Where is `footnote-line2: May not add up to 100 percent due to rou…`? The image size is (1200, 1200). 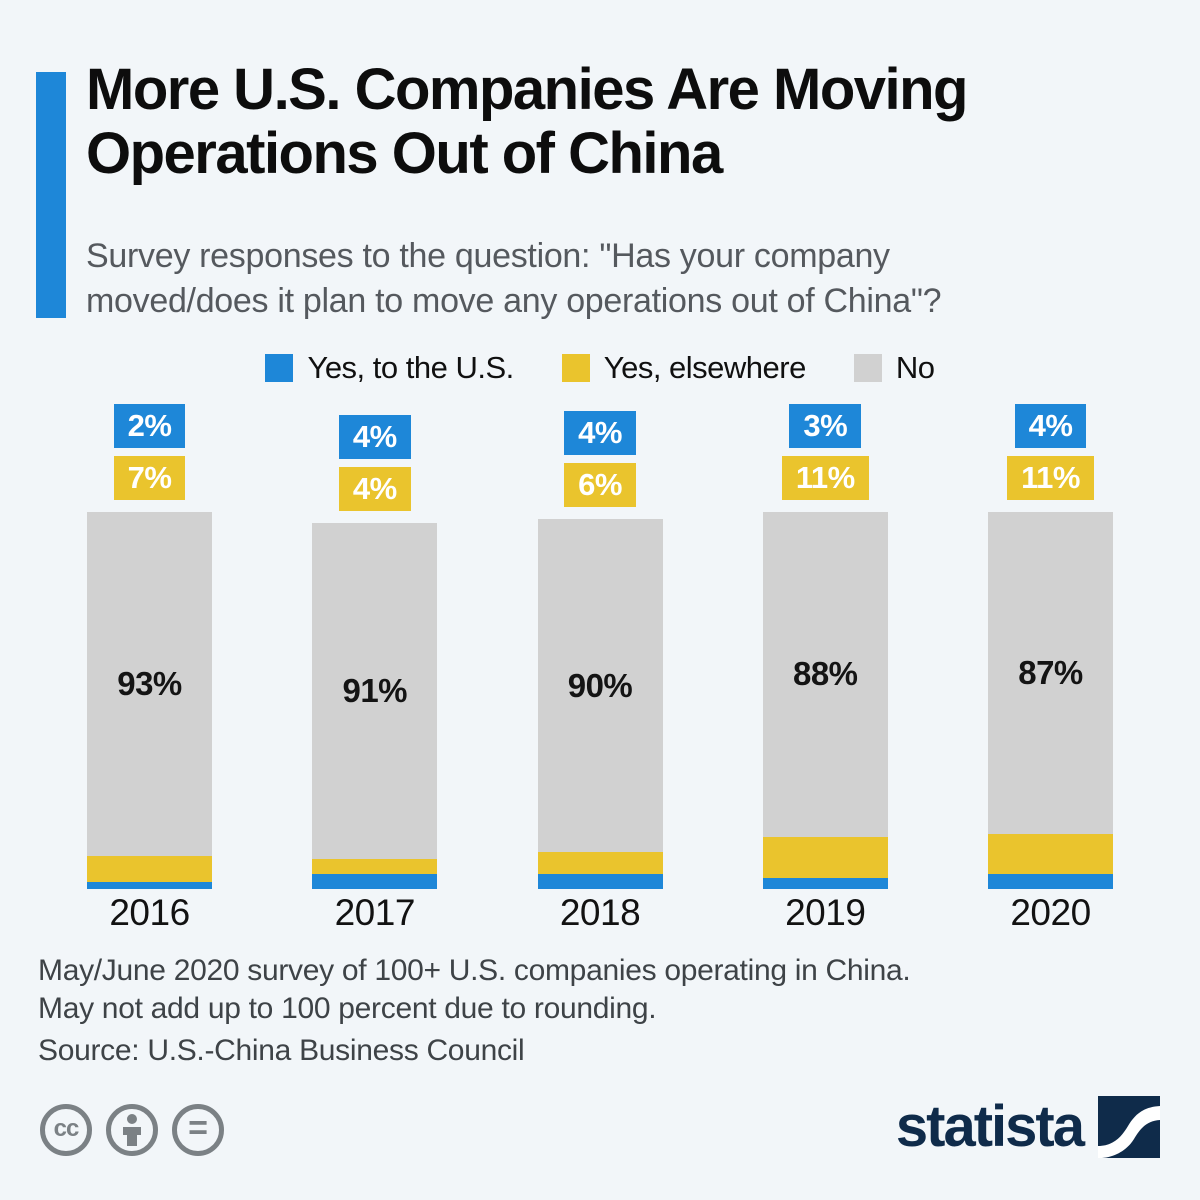
footnote-line2: May not add up to 100 percent due to rou… is located at coordinates (347, 1009).